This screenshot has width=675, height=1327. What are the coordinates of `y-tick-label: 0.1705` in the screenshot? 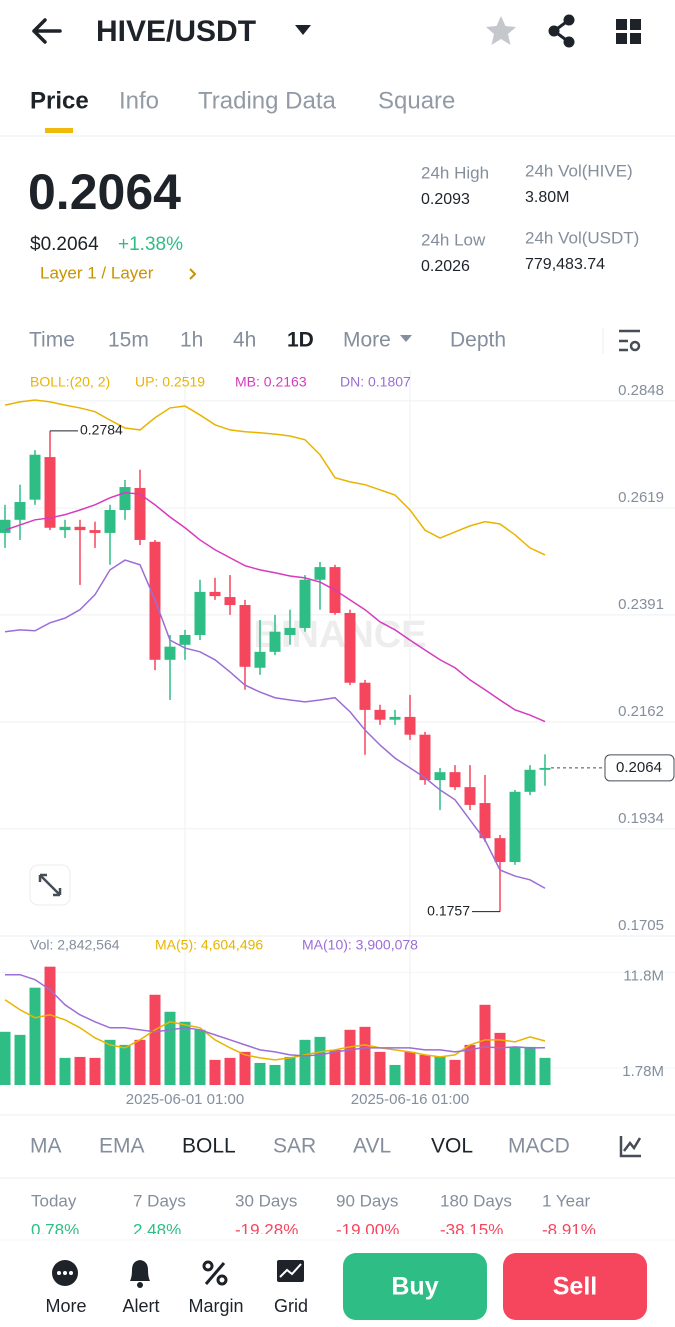 It's located at (641, 925).